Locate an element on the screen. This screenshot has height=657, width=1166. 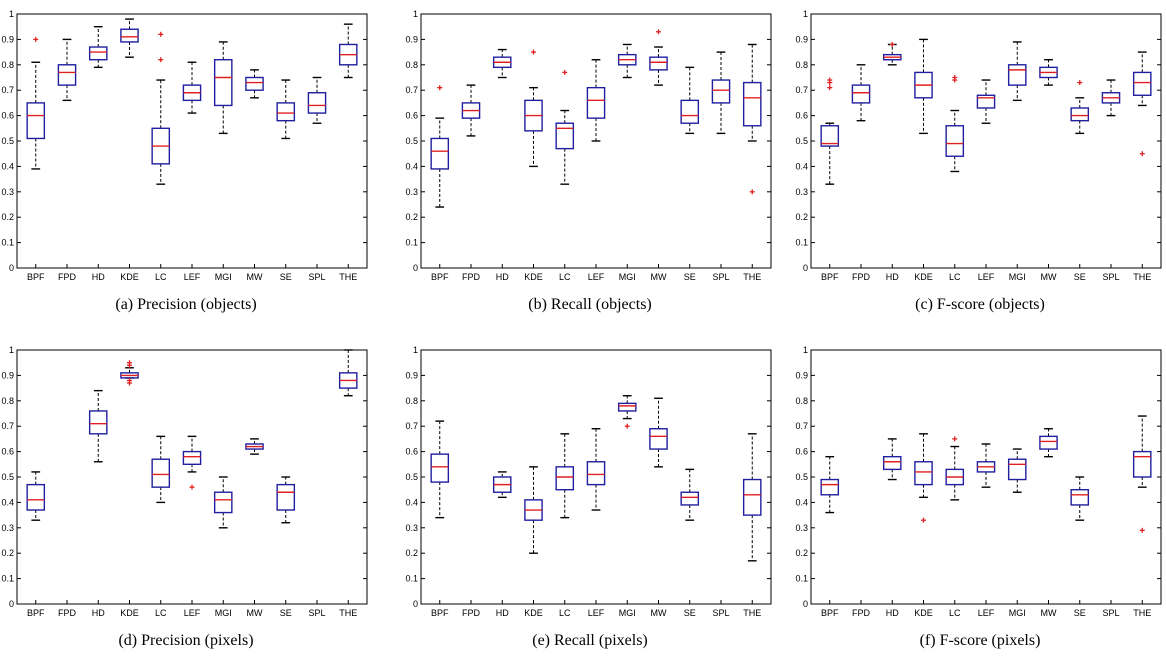
y-tick-label: 0.9 is located at coordinates (411, 39).